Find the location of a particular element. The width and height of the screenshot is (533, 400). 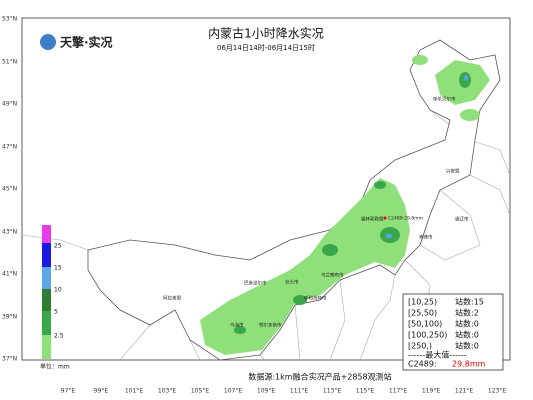

lat-label: 49°N is located at coordinates (9, 104).